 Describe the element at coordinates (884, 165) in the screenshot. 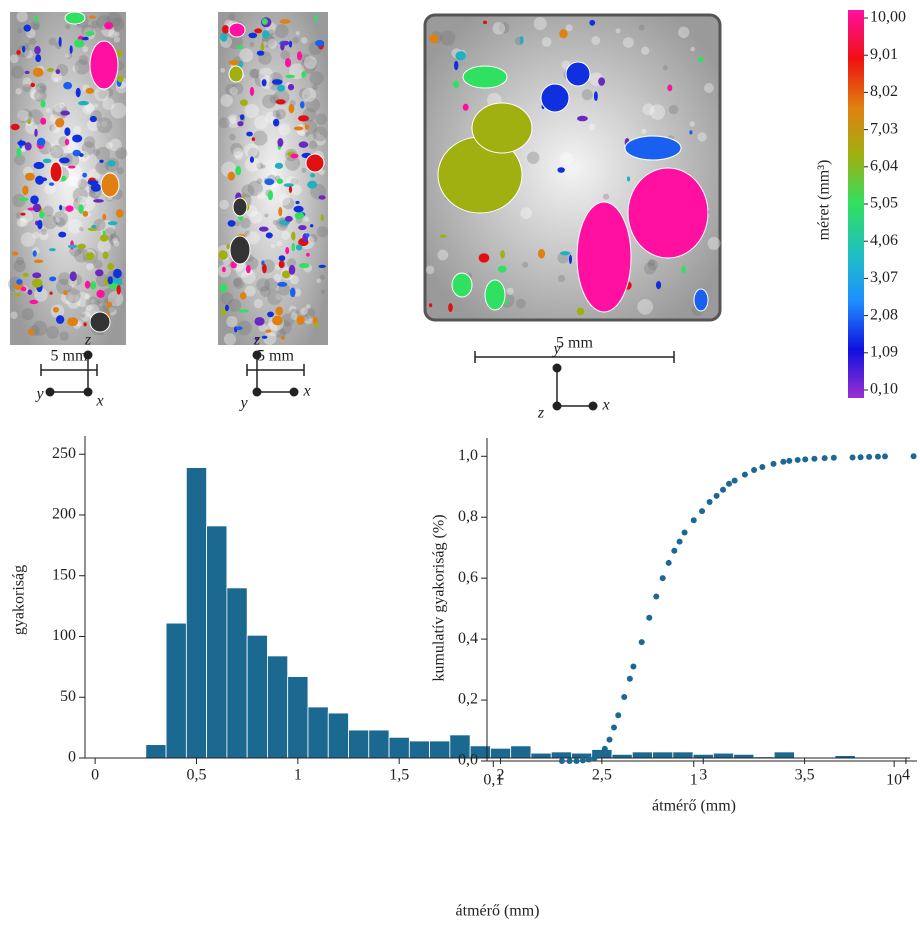

I see `colorbar-tick-label: 6,04` at that location.